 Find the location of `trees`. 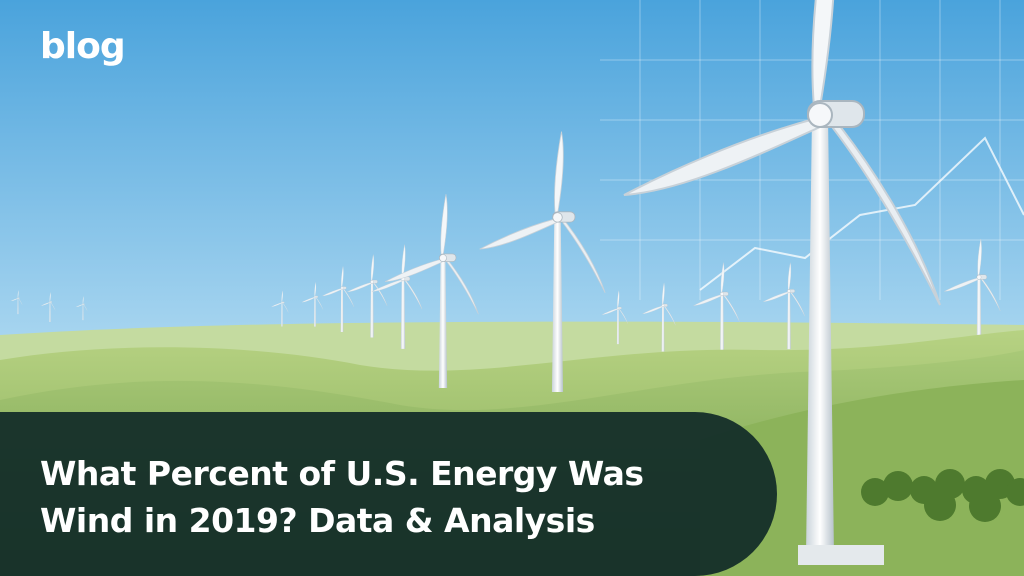

trees is located at coordinates (942, 495).